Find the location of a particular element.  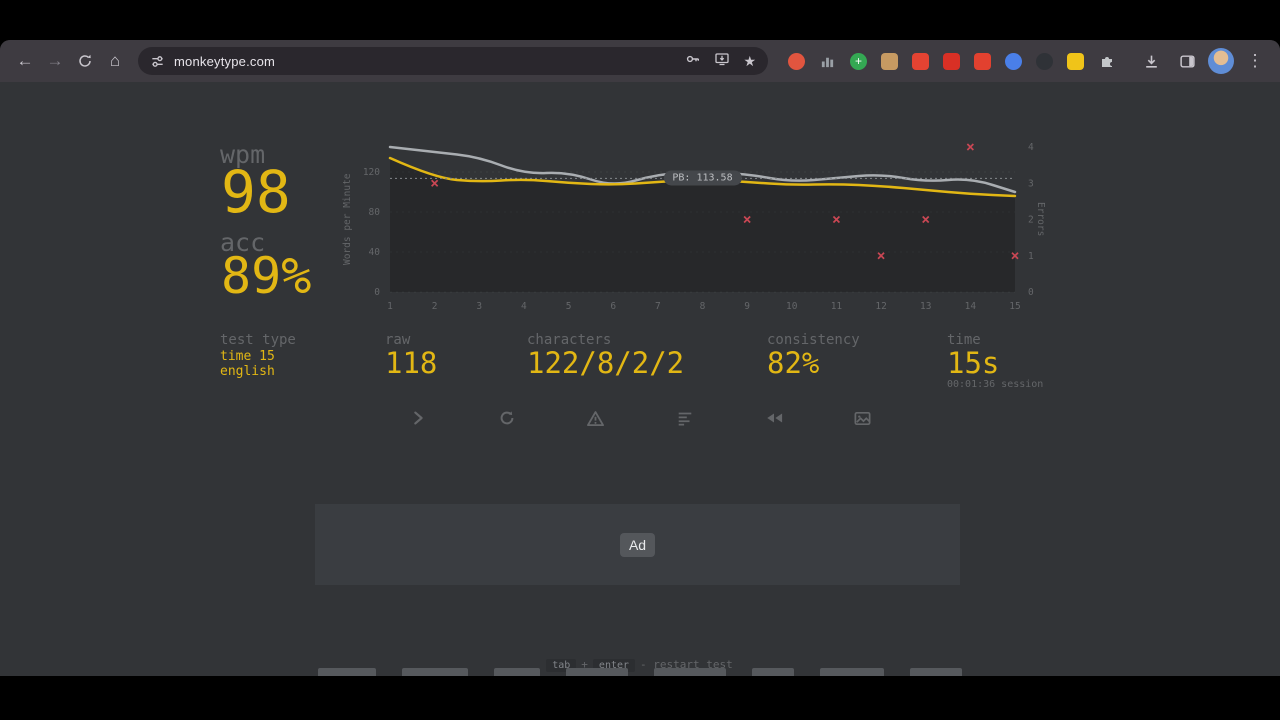

svg-text: 8 is located at coordinates (703, 306).